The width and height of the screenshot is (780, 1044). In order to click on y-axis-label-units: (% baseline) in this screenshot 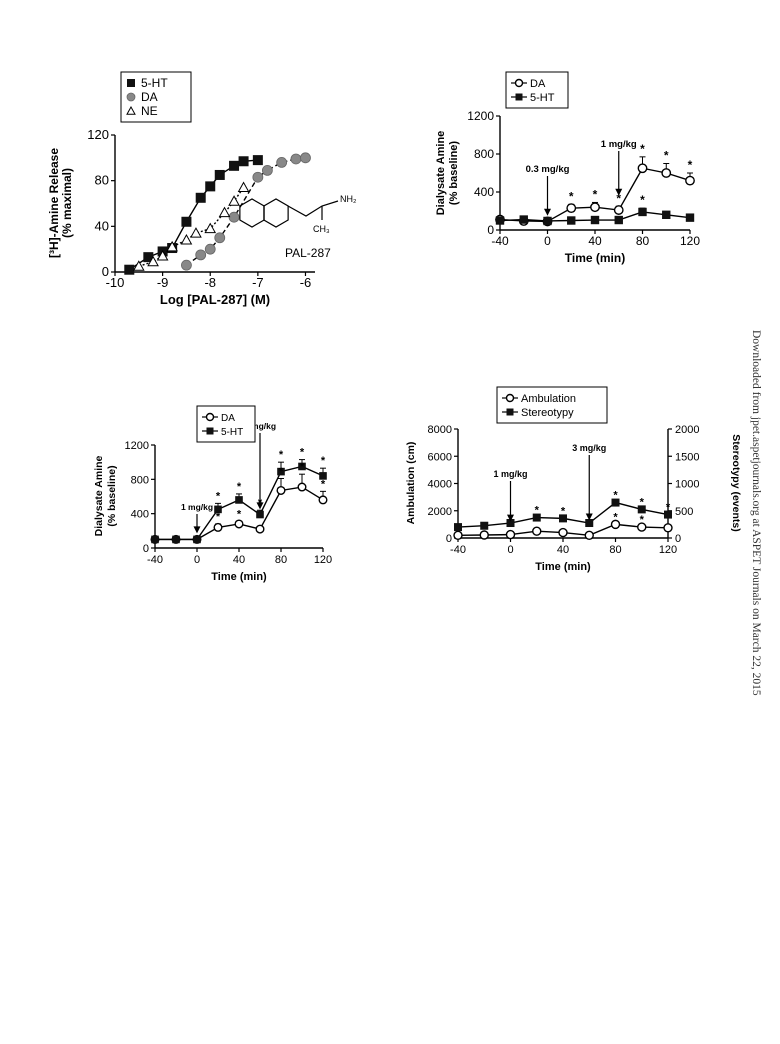, I will do `click(112, 495)`.